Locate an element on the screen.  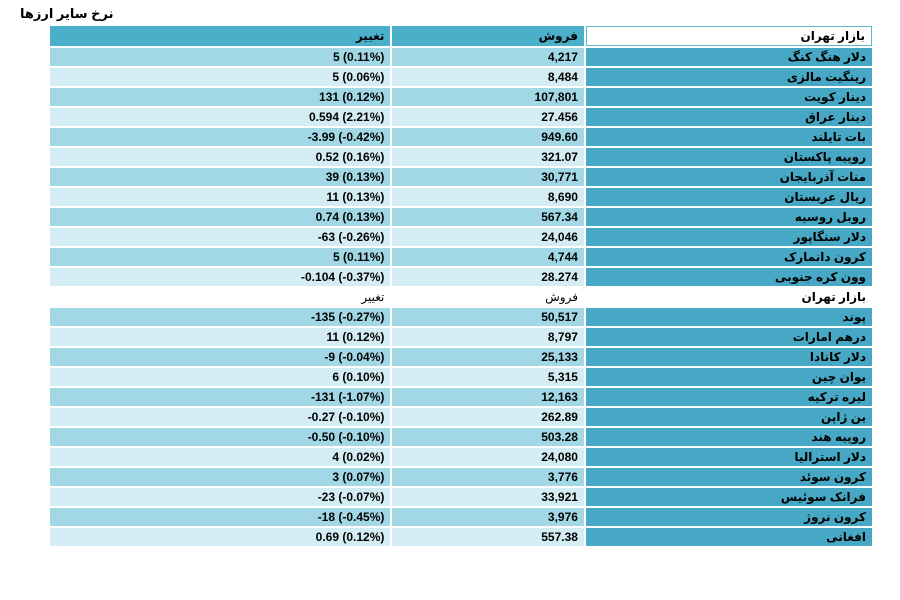
table-row: 6 (0.10%) 5,315 یوان چین is located at coordinates (461, 377).